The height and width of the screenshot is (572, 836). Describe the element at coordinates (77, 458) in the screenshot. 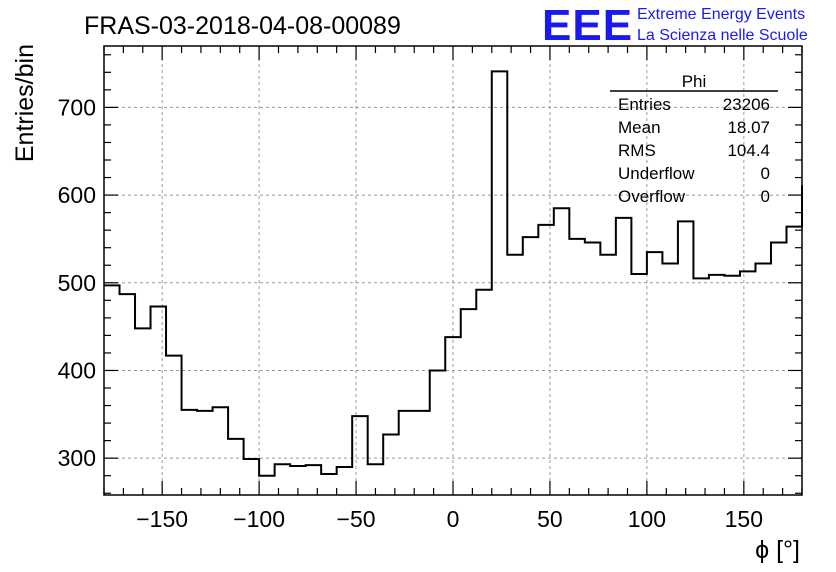

I see `y-tick-label: 300` at that location.